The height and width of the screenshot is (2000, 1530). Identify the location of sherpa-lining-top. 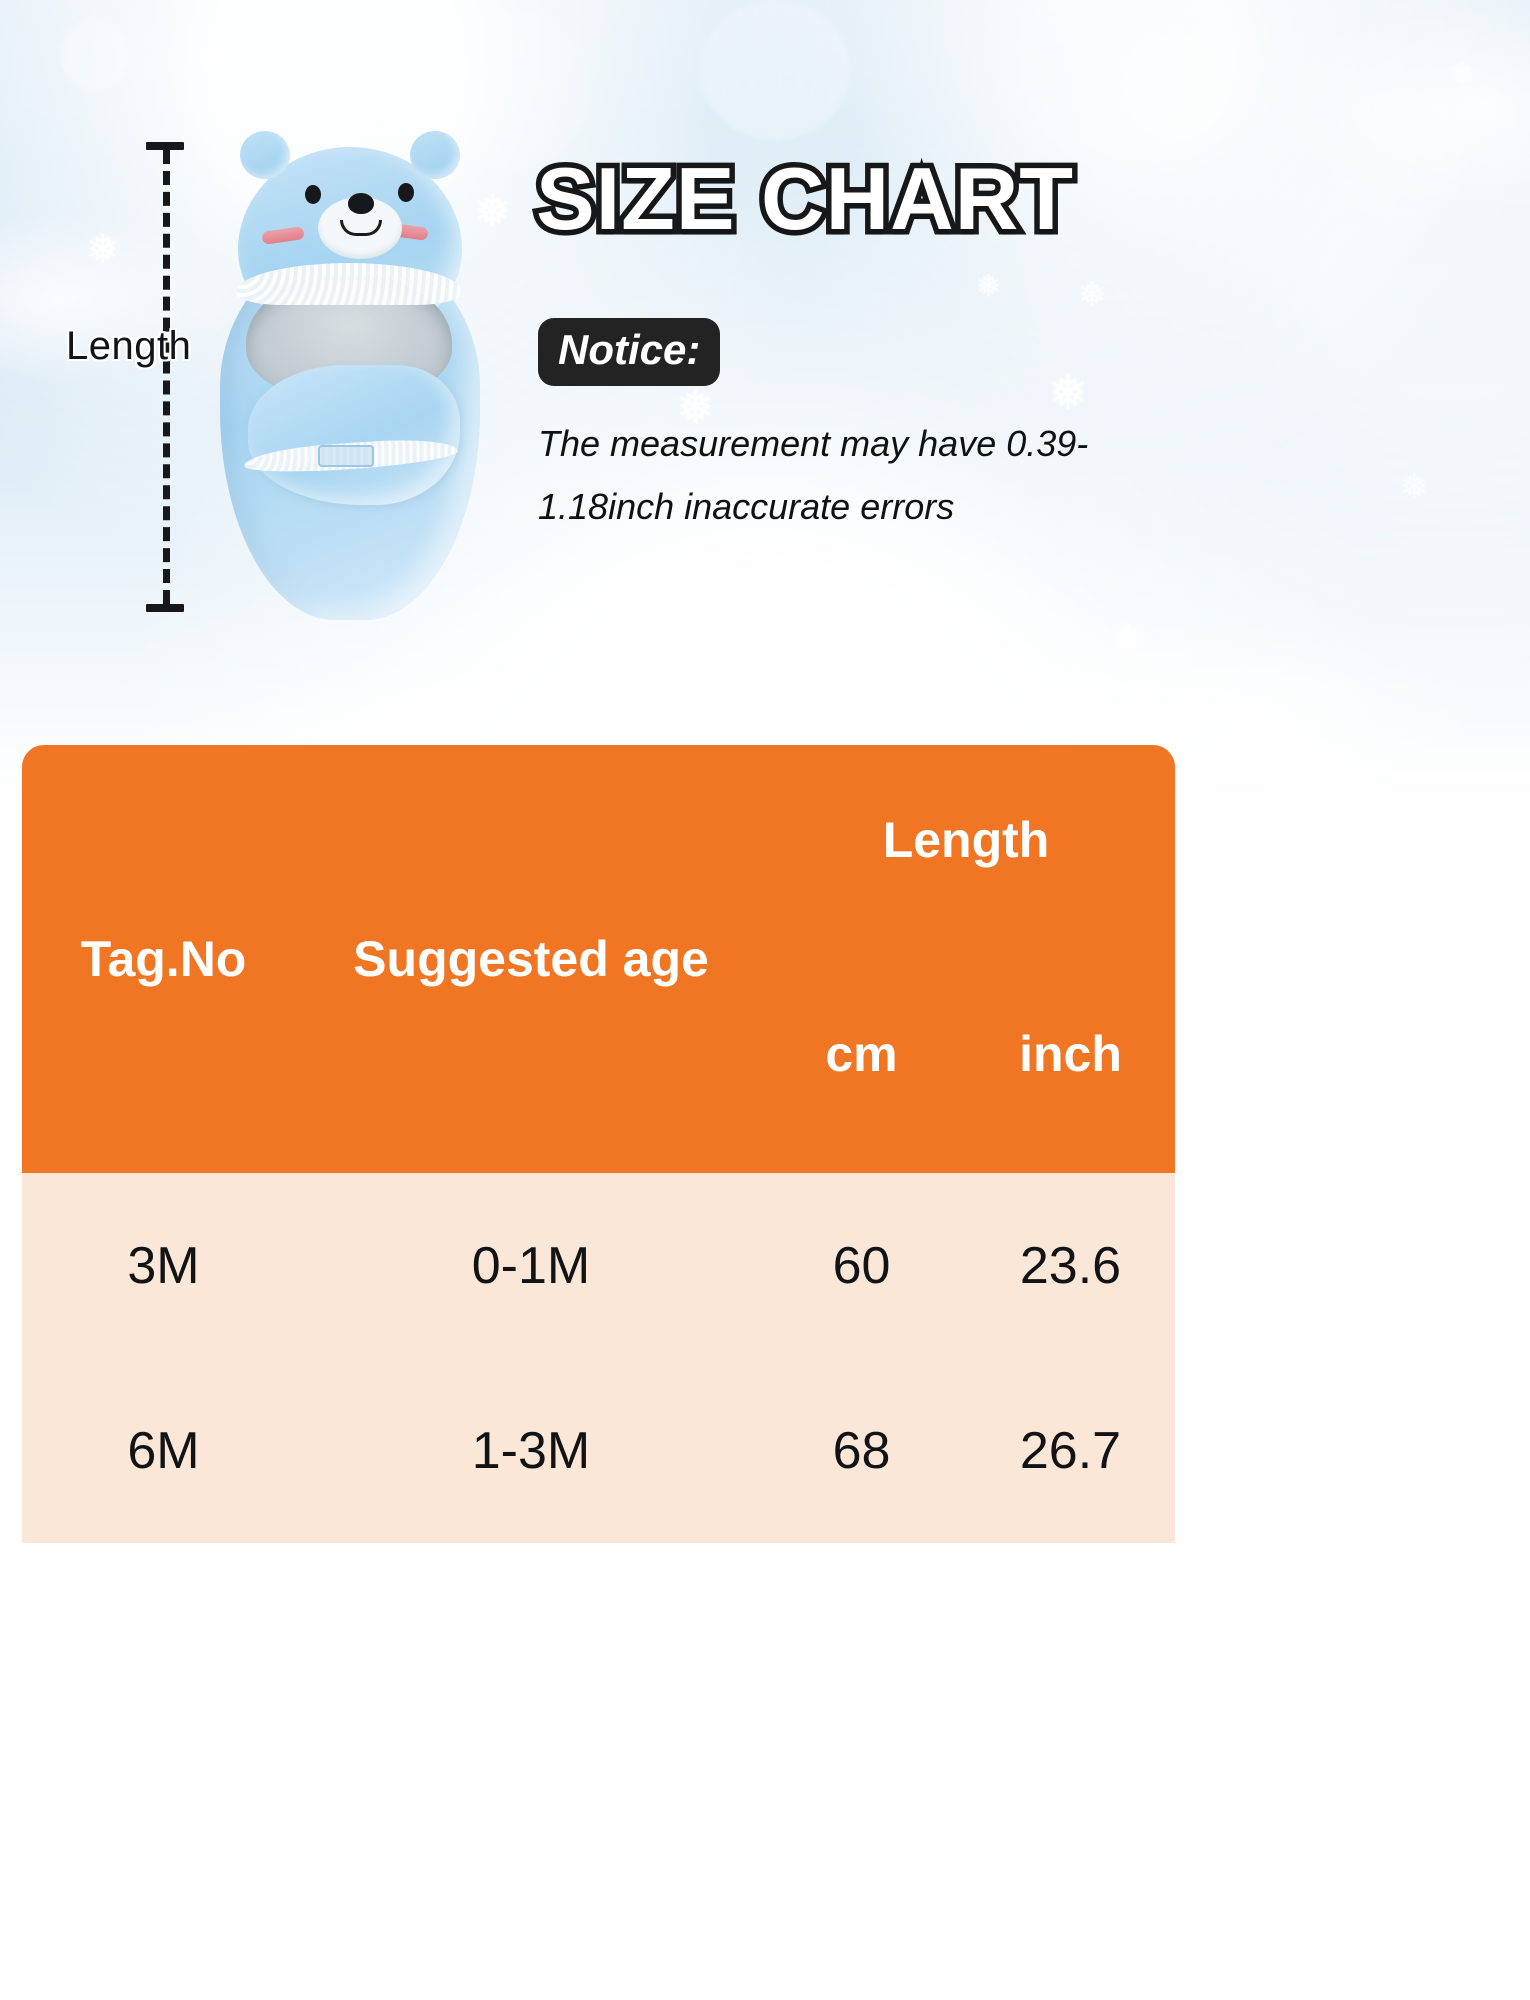
(349, 284).